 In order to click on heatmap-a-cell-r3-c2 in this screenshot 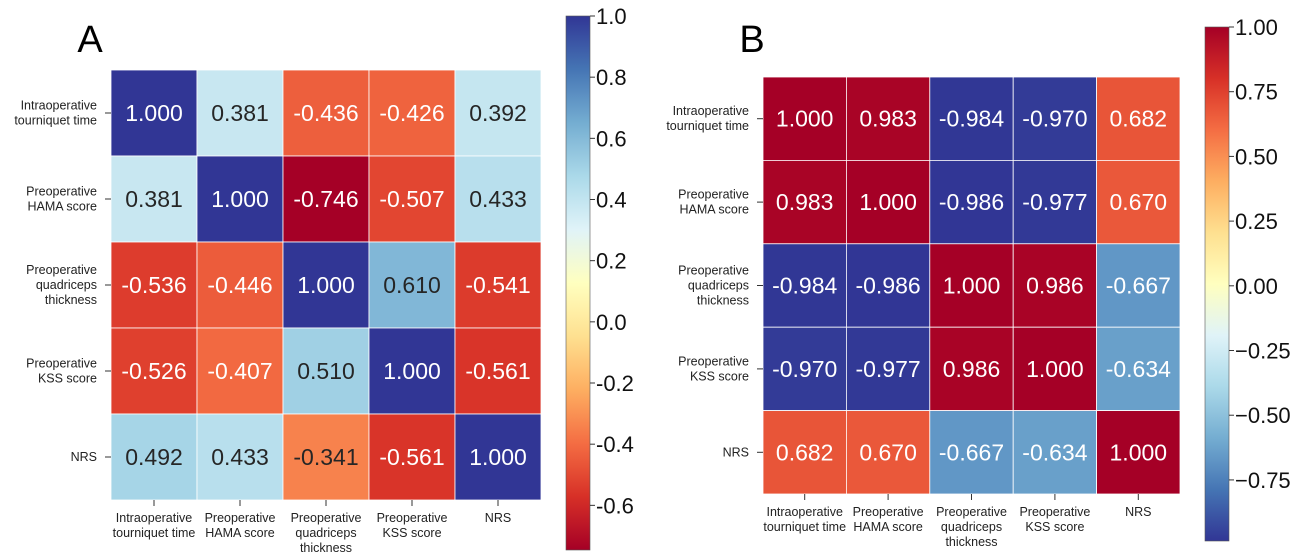, I will do `click(326, 371)`.